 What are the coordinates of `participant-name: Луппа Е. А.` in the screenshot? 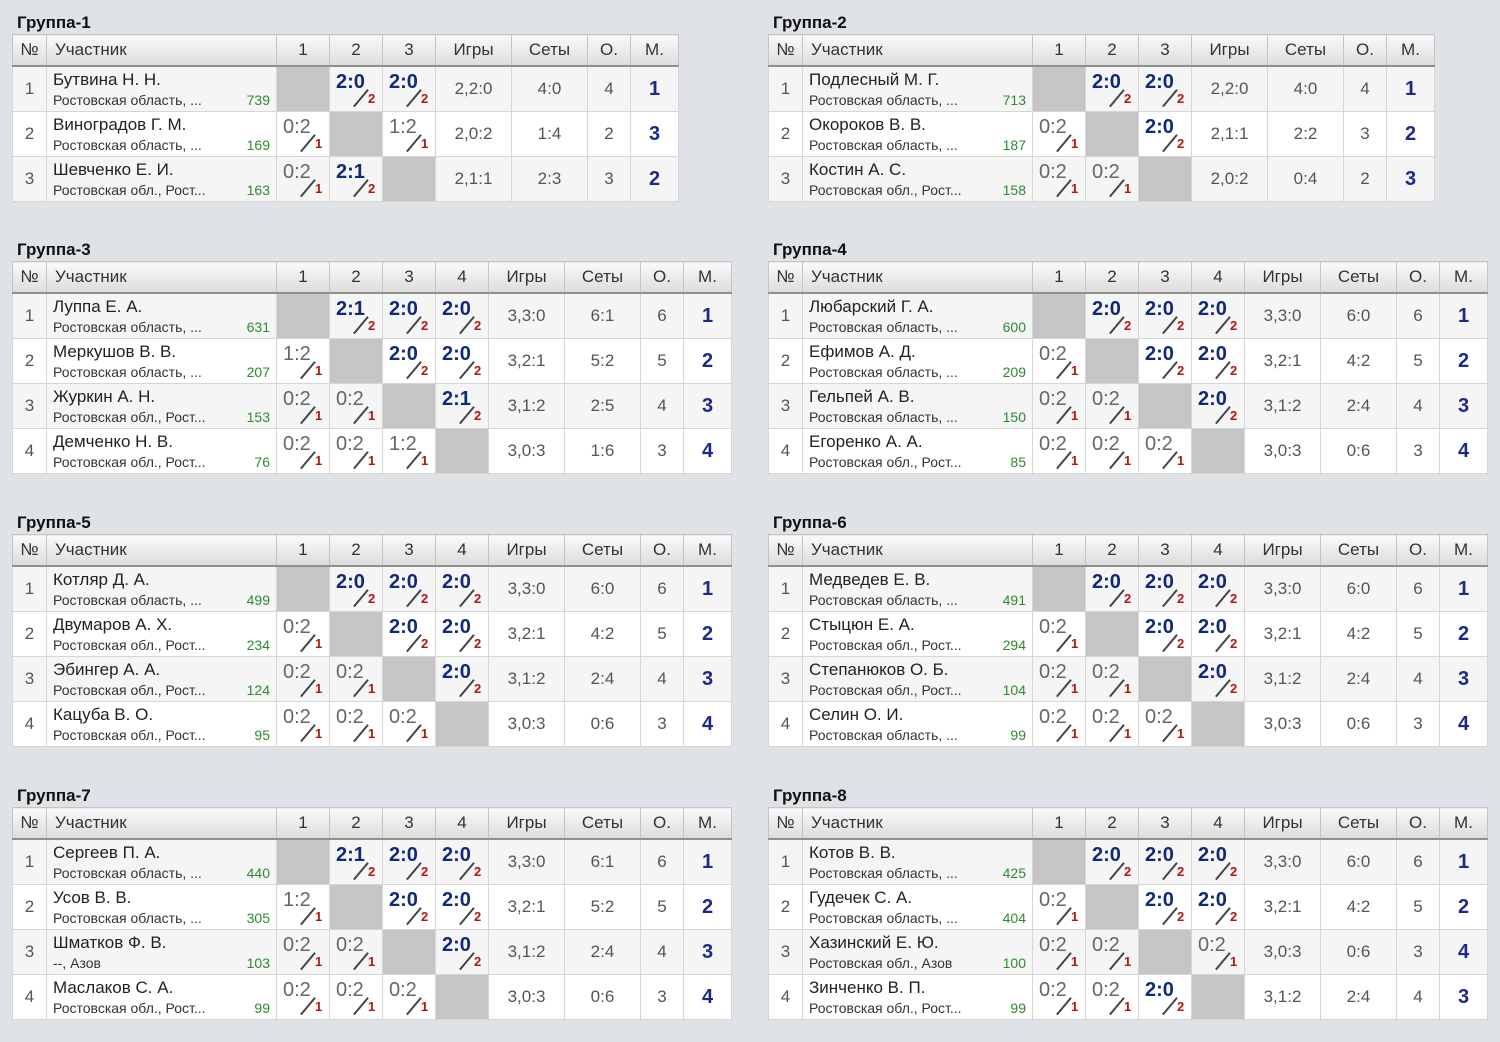 It's located at (98, 306).